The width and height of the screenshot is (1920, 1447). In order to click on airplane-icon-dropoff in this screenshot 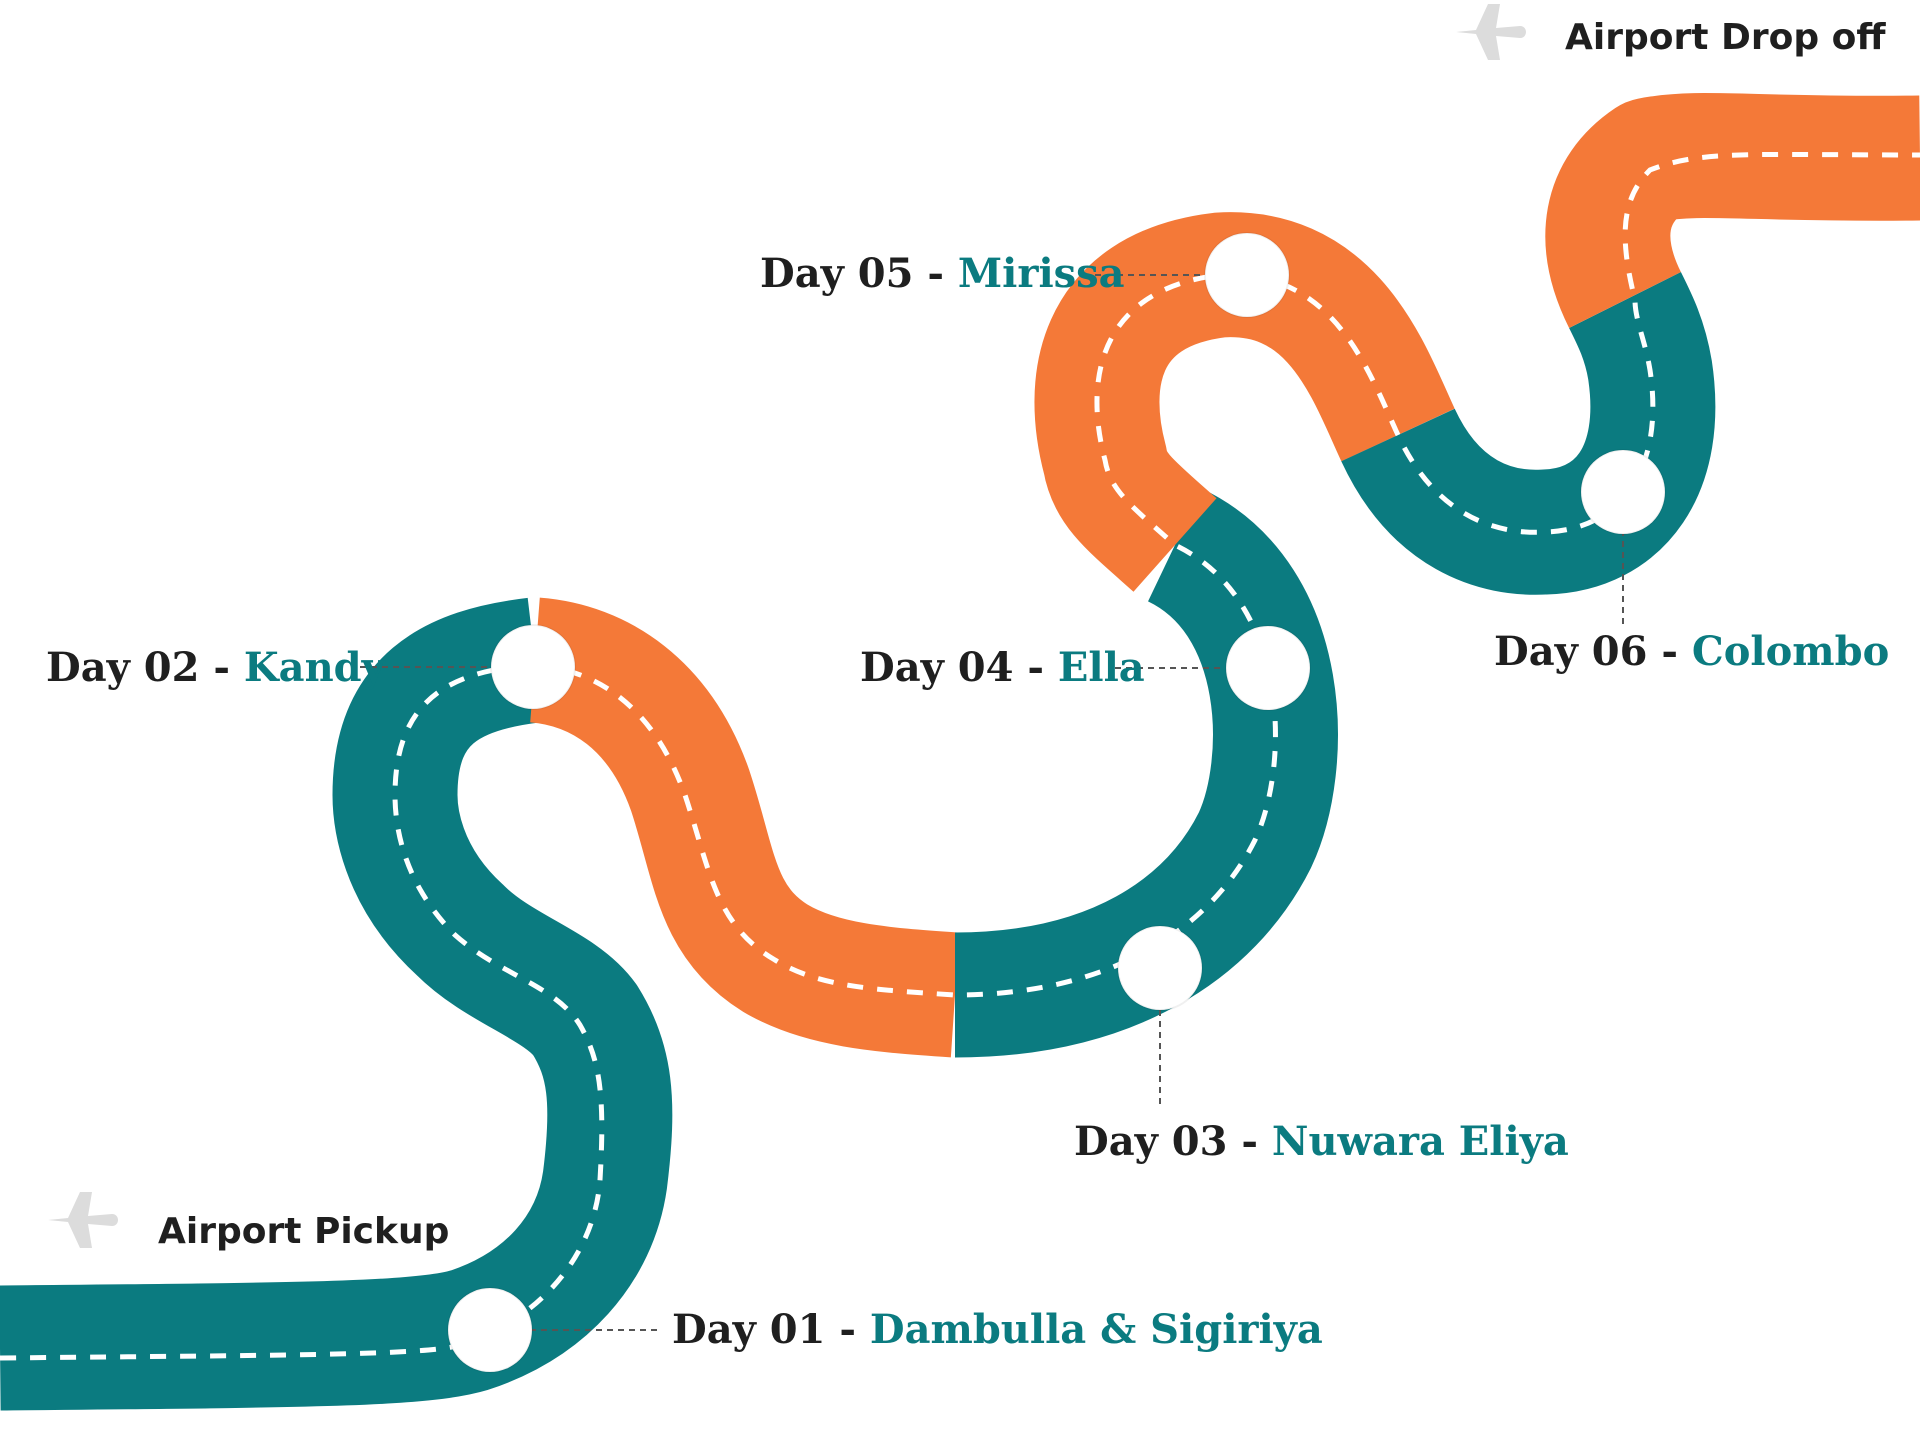, I will do `click(1491, 32)`.